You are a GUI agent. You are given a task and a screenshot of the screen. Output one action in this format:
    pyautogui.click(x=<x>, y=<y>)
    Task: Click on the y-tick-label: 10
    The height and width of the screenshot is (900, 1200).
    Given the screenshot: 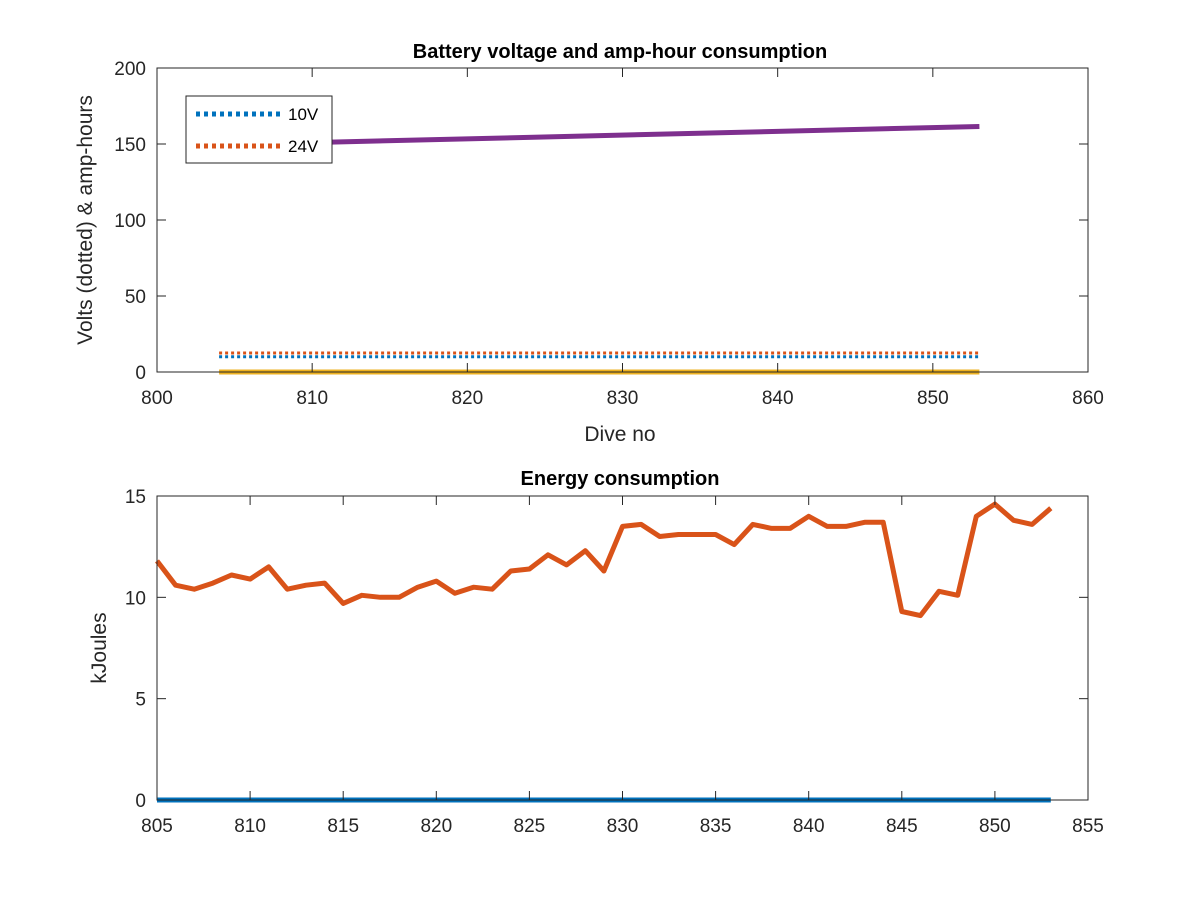 What is the action you would take?
    pyautogui.click(x=135, y=598)
    